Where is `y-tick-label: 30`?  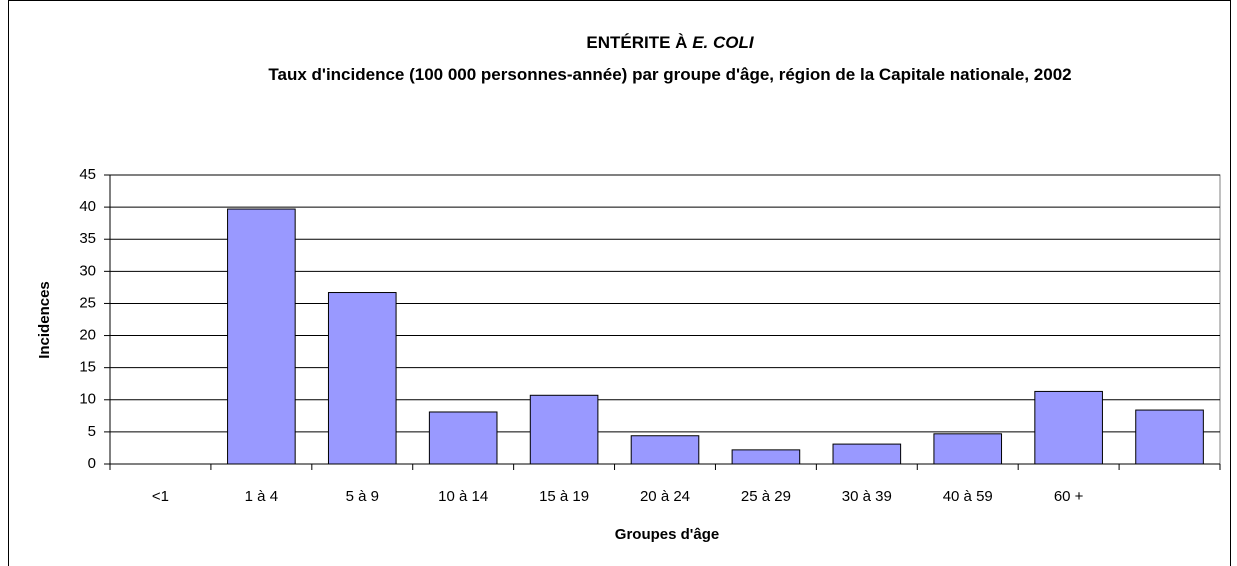 y-tick-label: 30 is located at coordinates (87, 270).